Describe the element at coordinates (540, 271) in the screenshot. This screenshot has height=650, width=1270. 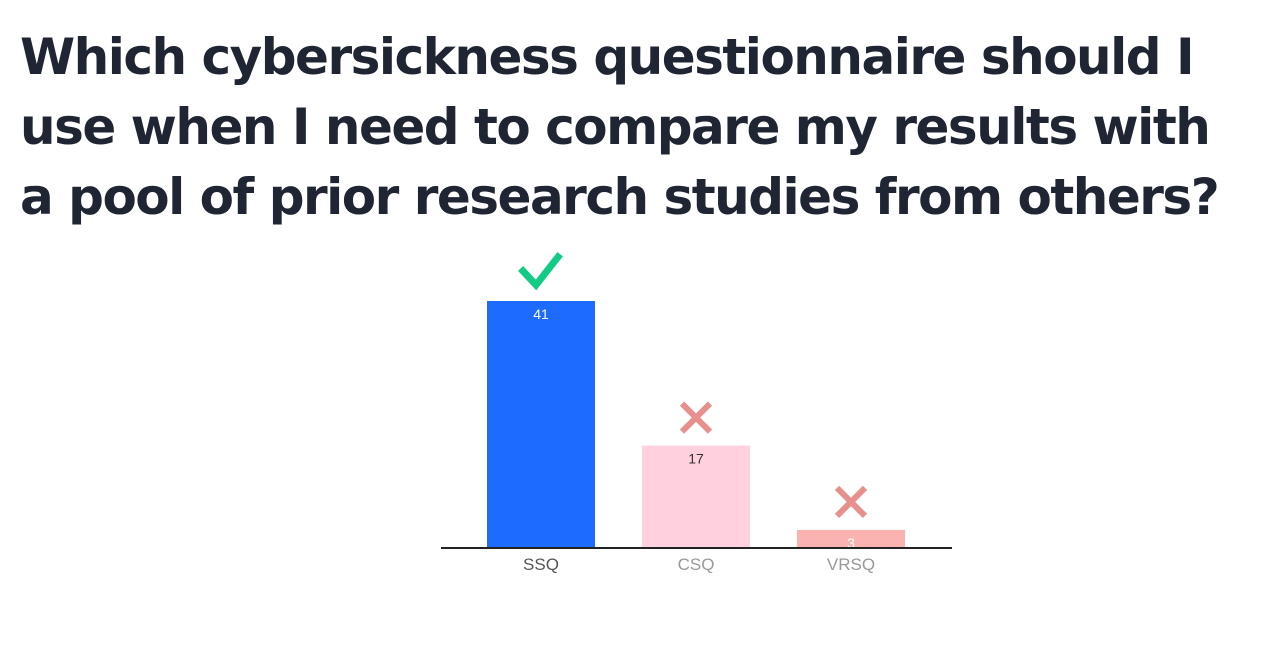
I see `check-icon` at that location.